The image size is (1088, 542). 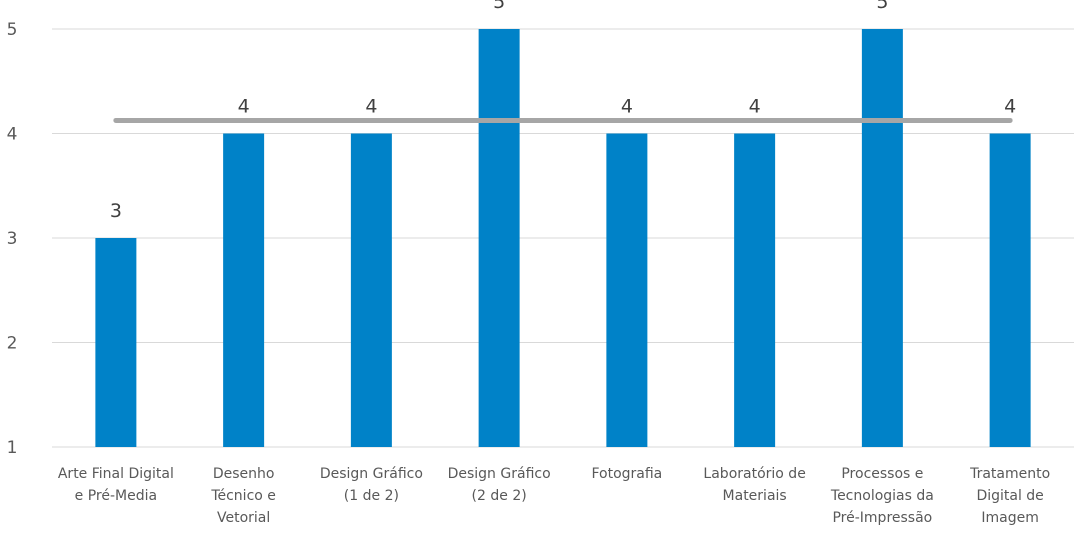 I want to click on category-label-line: (1 de 2), so click(x=371, y=496).